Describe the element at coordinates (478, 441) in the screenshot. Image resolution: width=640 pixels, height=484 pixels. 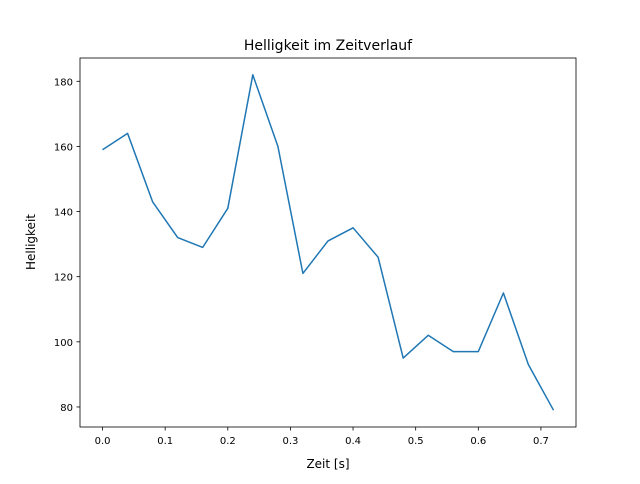
I see `x-tick-label: 0.6` at that location.